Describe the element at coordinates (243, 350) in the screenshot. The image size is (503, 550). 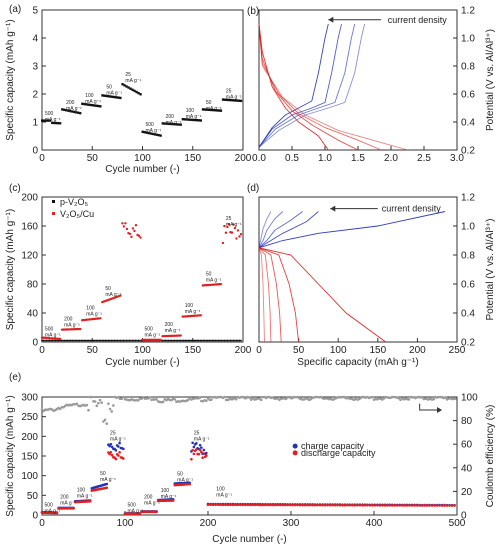
I see `x-tick-label: 200` at that location.